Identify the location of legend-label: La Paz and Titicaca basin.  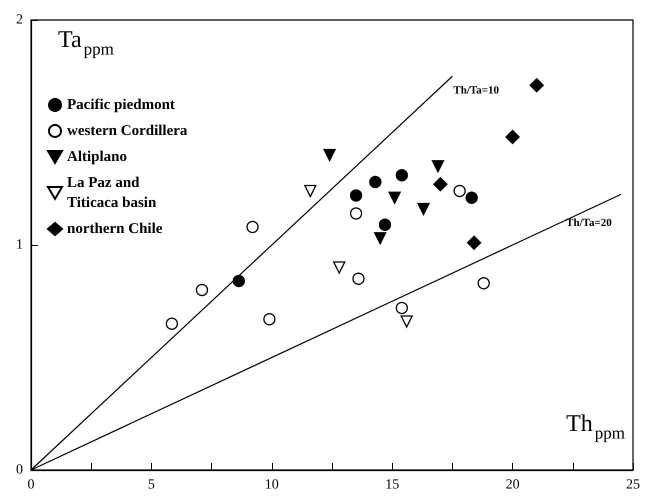
(112, 193).